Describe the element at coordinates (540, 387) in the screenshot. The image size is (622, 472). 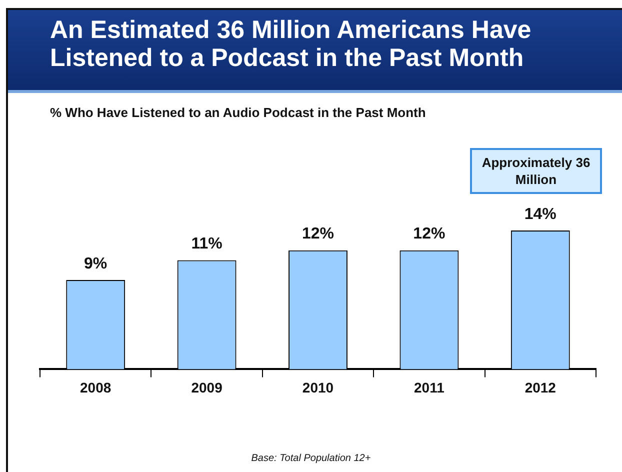
I see `x-tick-label: 2012` at that location.